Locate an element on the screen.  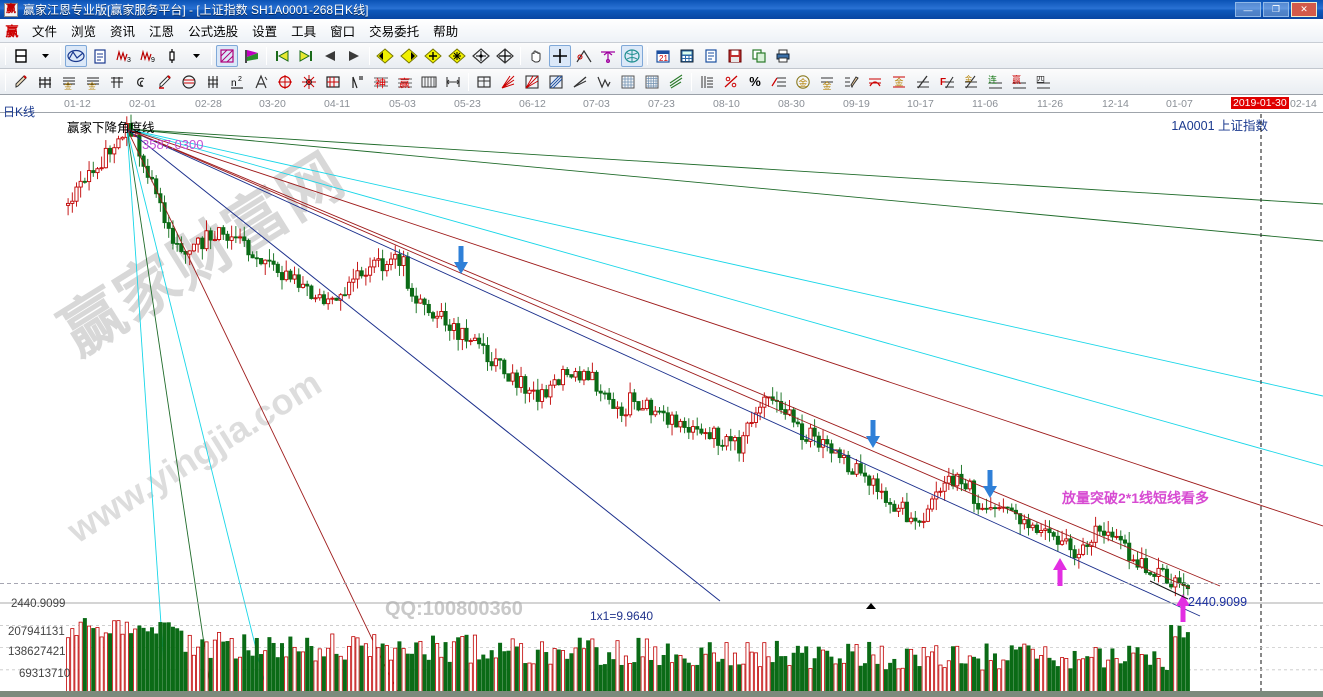
triangle-left-icon is located at coordinates (330, 56).